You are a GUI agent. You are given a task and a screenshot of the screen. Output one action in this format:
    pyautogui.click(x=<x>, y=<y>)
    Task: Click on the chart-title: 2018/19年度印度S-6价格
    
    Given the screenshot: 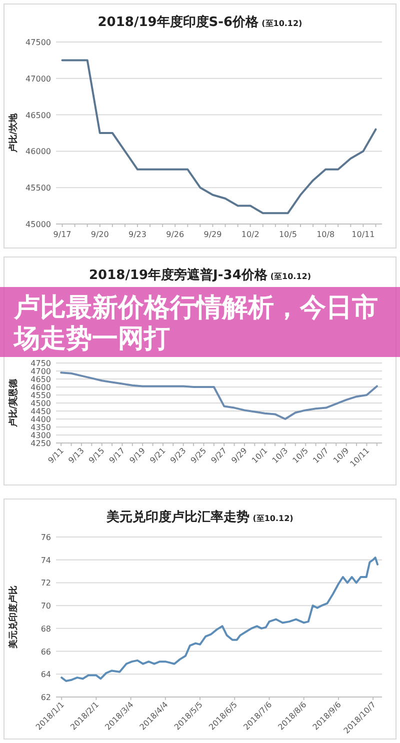 What is the action you would take?
    pyautogui.click(x=179, y=22)
    